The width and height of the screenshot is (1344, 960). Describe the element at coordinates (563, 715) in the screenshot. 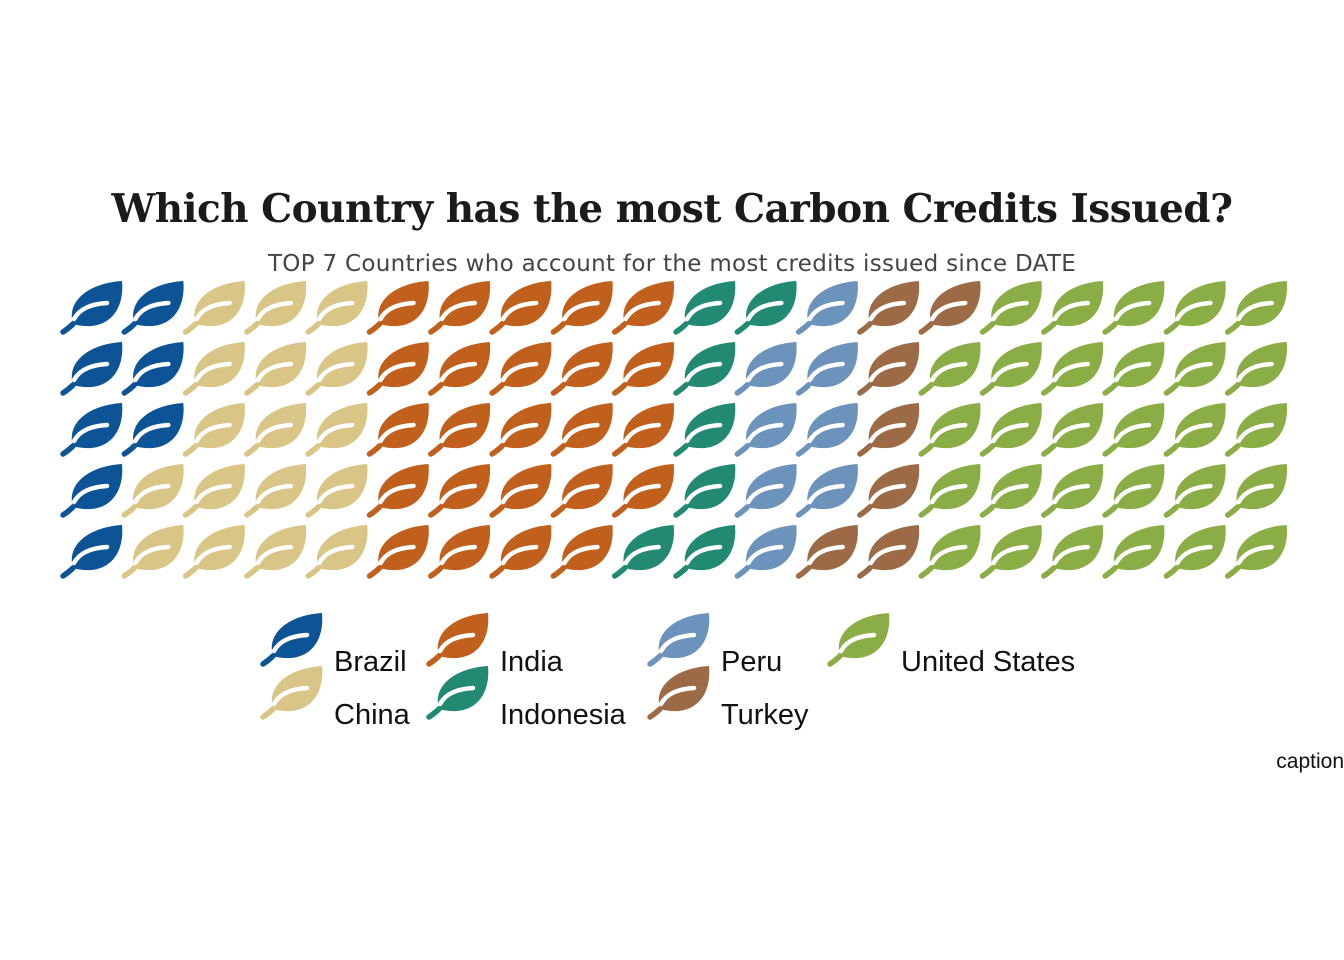

I see `legend-label-indonesia: Indonesia` at that location.